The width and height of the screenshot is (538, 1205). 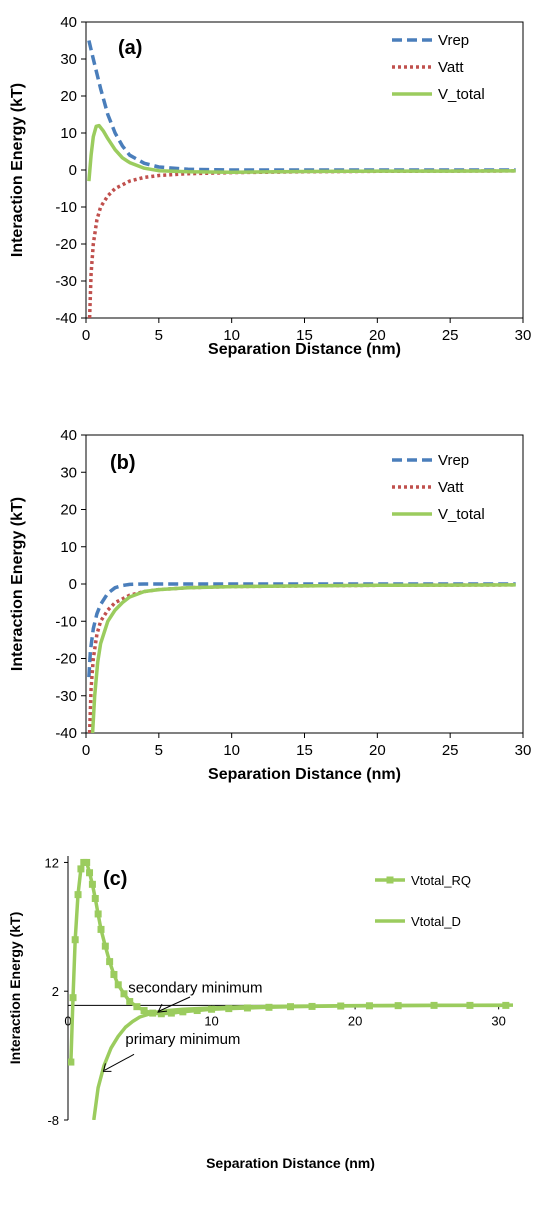 What do you see at coordinates (195, 988) in the screenshot?
I see `annotation-secondary-minimum: secondary minimum` at bounding box center [195, 988].